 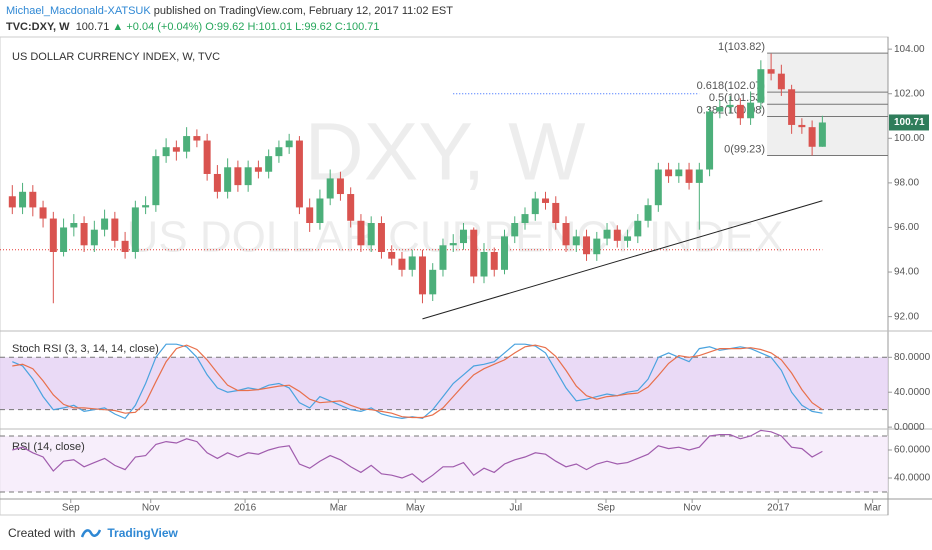 What do you see at coordinates (85, 349) in the screenshot?
I see `pane-title: Stoch RSI (3, 3, 14, 14, close)` at bounding box center [85, 349].